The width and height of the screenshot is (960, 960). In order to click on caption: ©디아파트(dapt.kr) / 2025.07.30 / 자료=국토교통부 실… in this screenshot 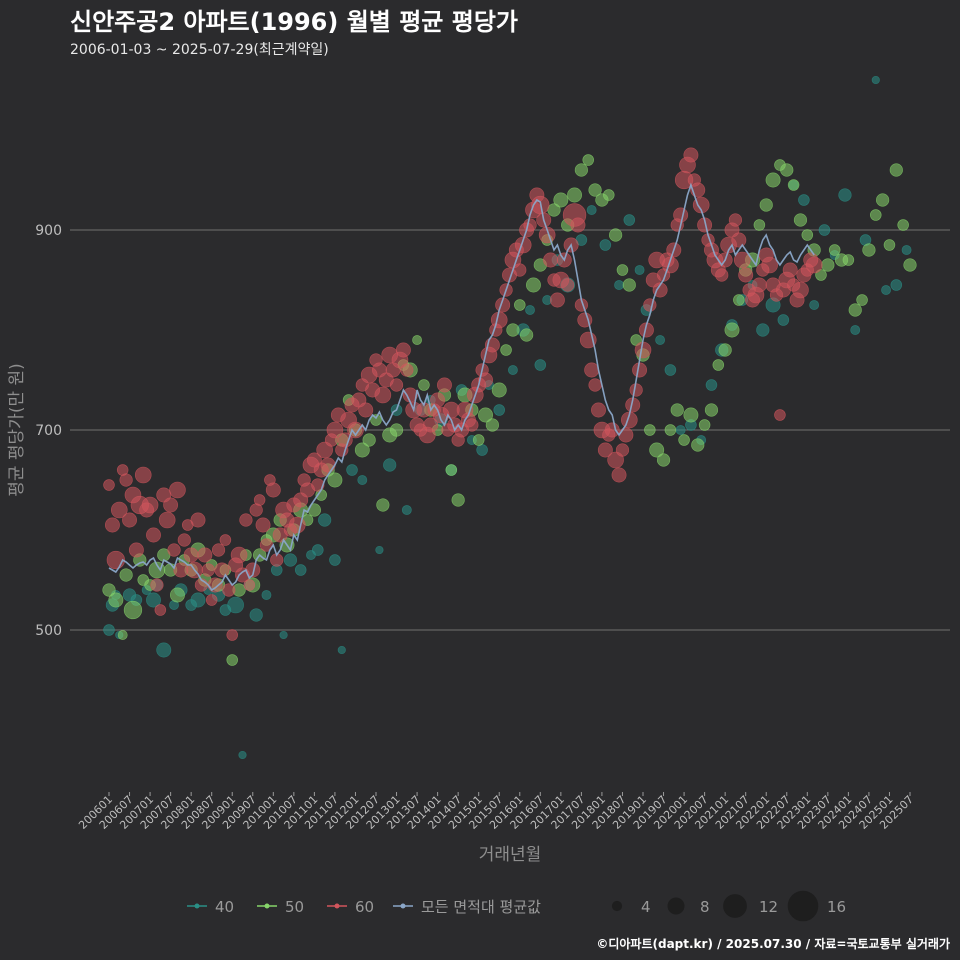, I will do `click(773, 943)`.